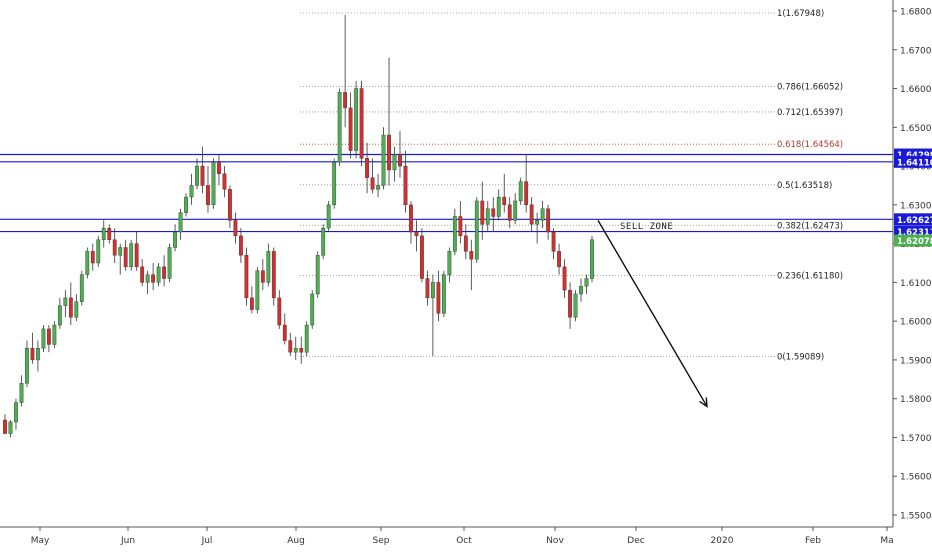 The image size is (932, 554). Describe the element at coordinates (635, 541) in the screenshot. I see `x-tick-label: Dec` at that location.